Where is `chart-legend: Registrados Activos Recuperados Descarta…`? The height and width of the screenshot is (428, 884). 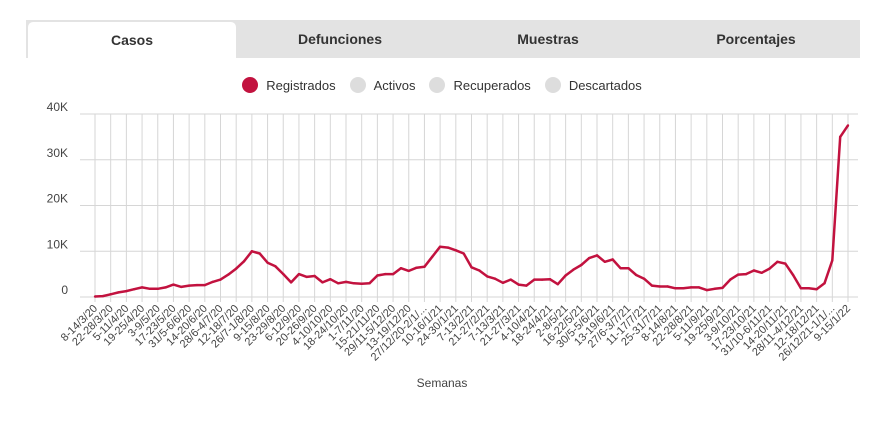
chart-legend: Registrados Activos Recuperados Descarta… is located at coordinates (442, 85).